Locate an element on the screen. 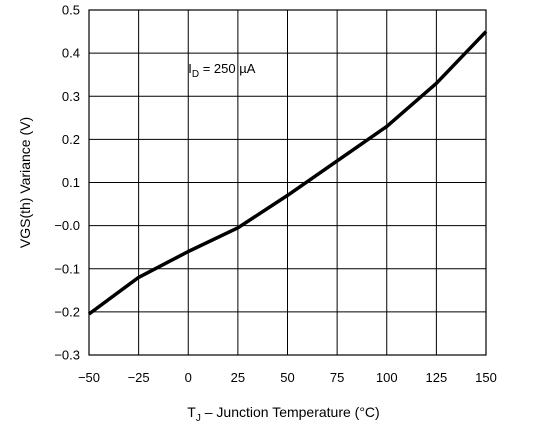  y-tick-label: −0.1 is located at coordinates (67, 268).